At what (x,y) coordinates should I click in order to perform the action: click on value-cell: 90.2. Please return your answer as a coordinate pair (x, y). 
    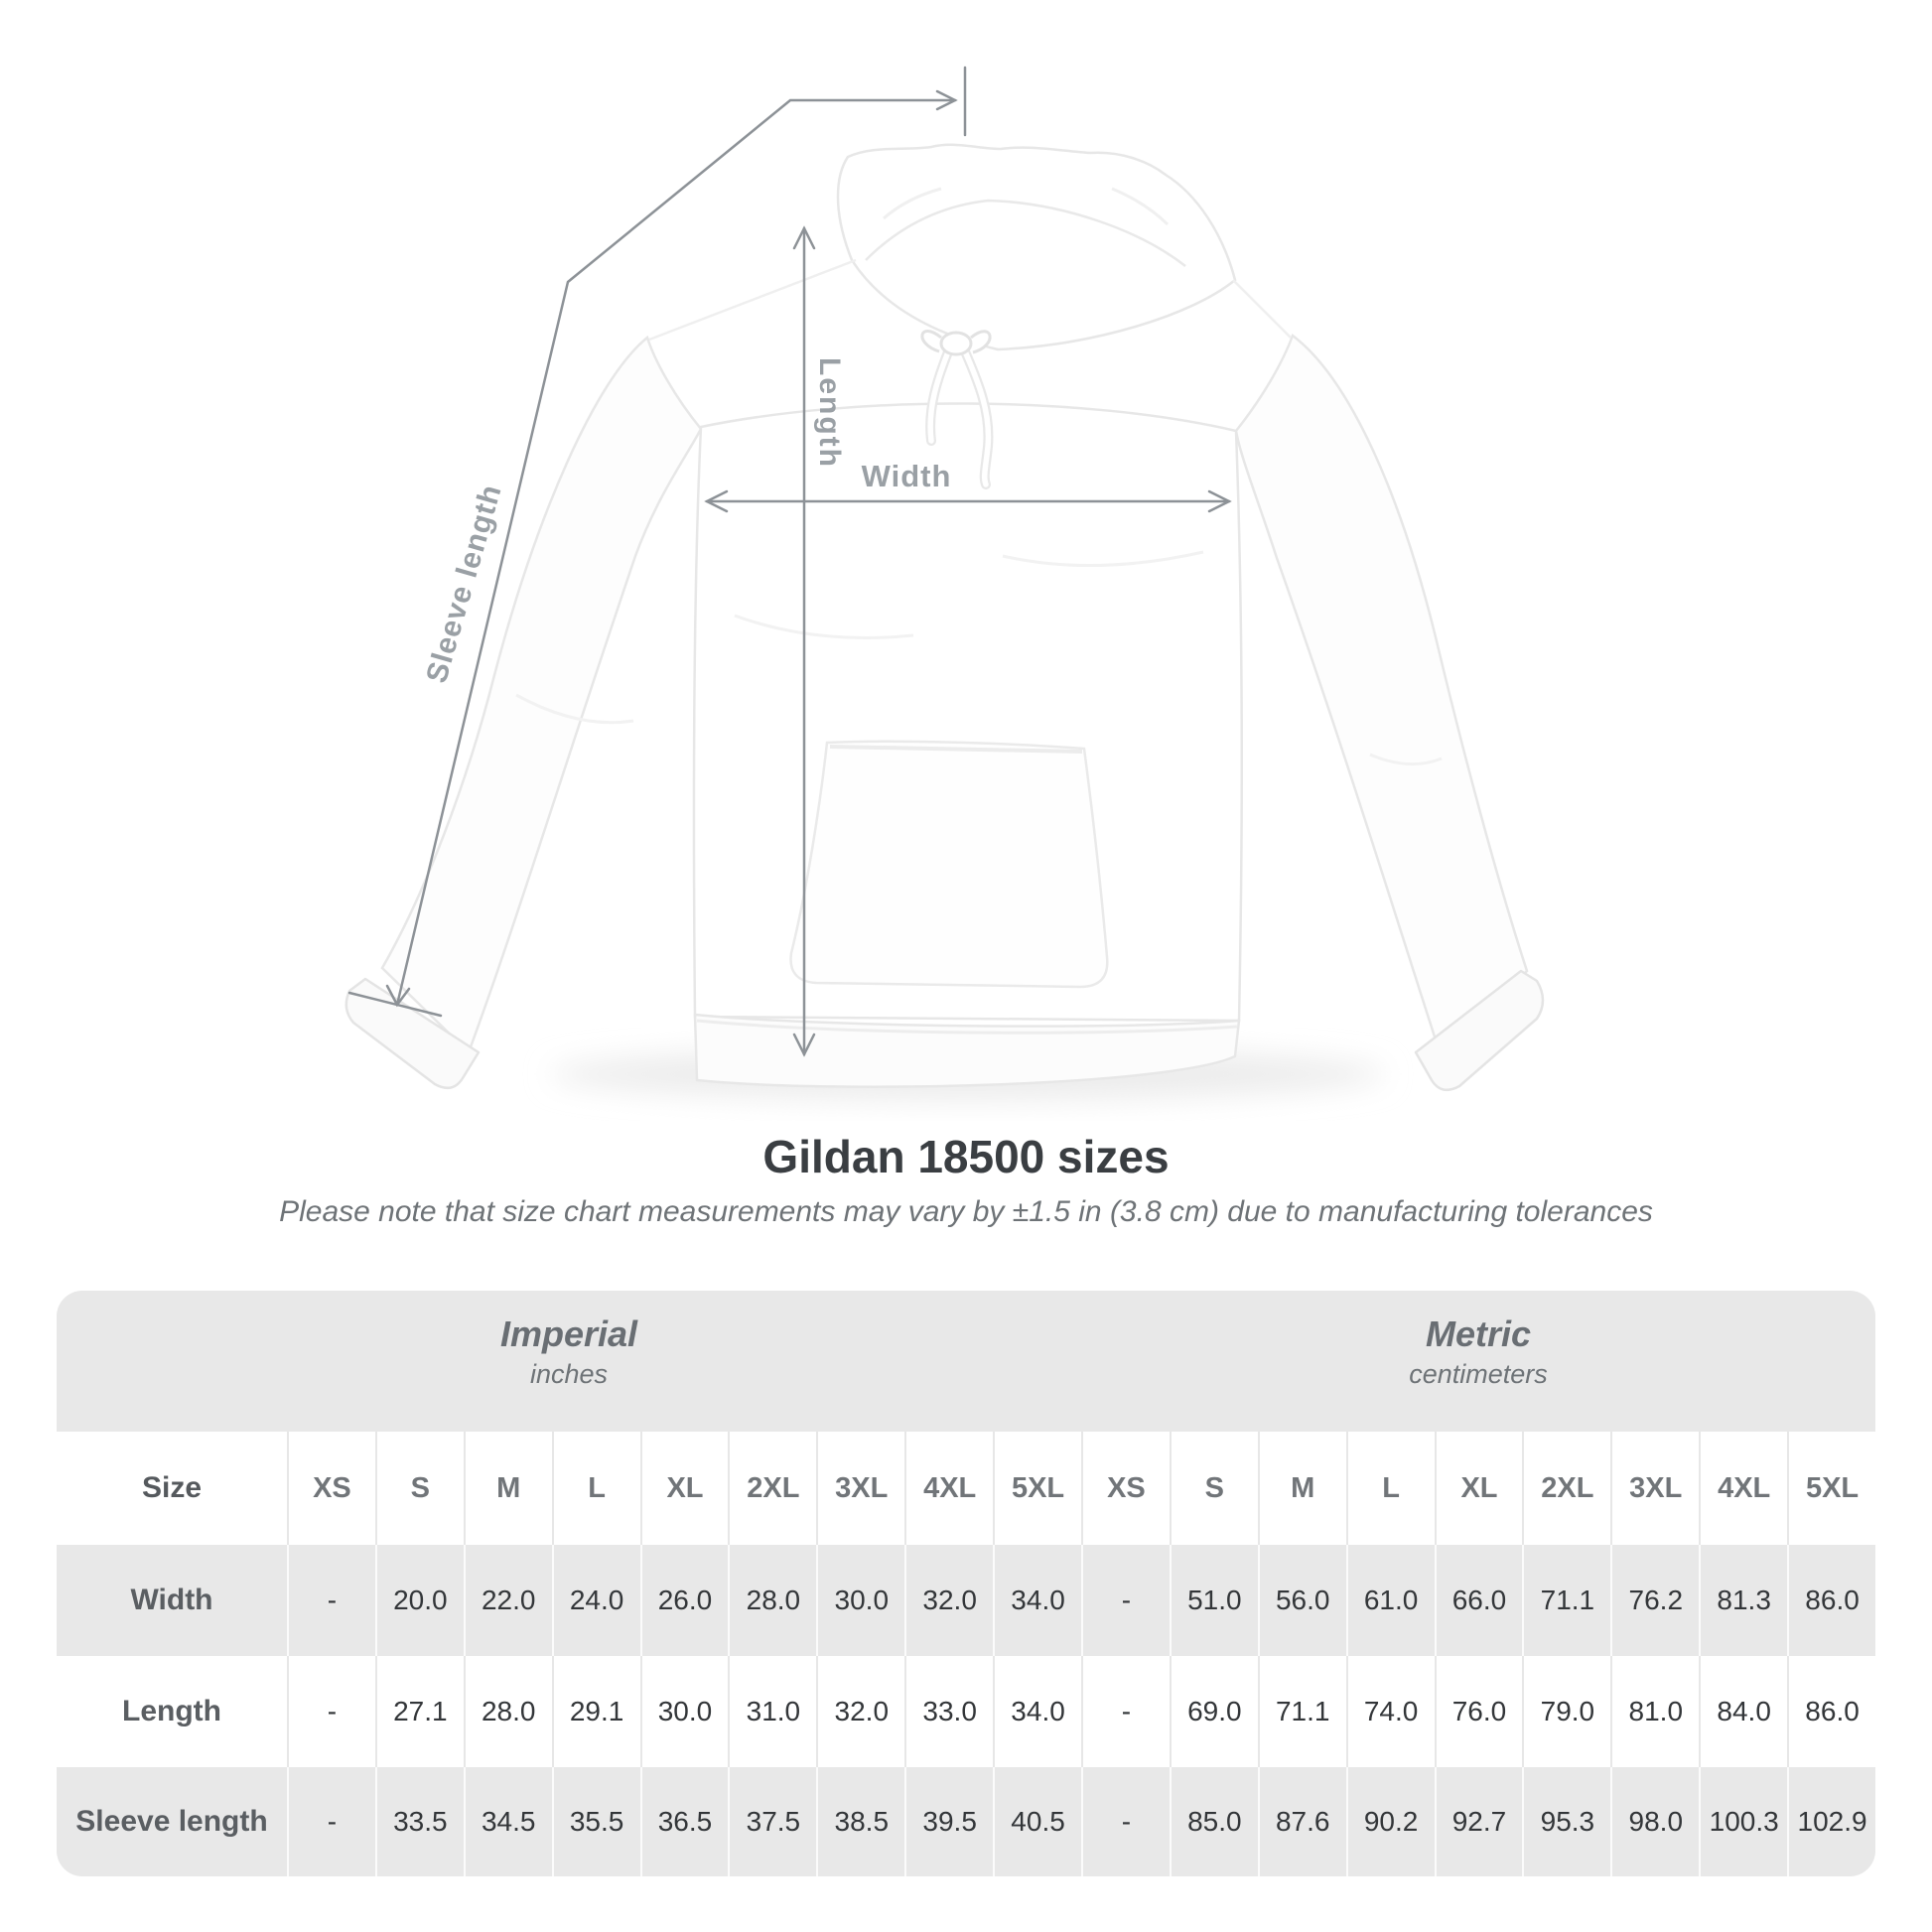
    Looking at the image, I should click on (1390, 1822).